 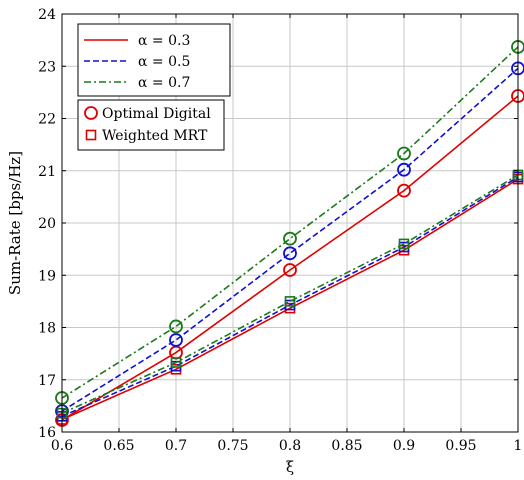 I want to click on y-tick-label: 23, so click(x=47, y=67).